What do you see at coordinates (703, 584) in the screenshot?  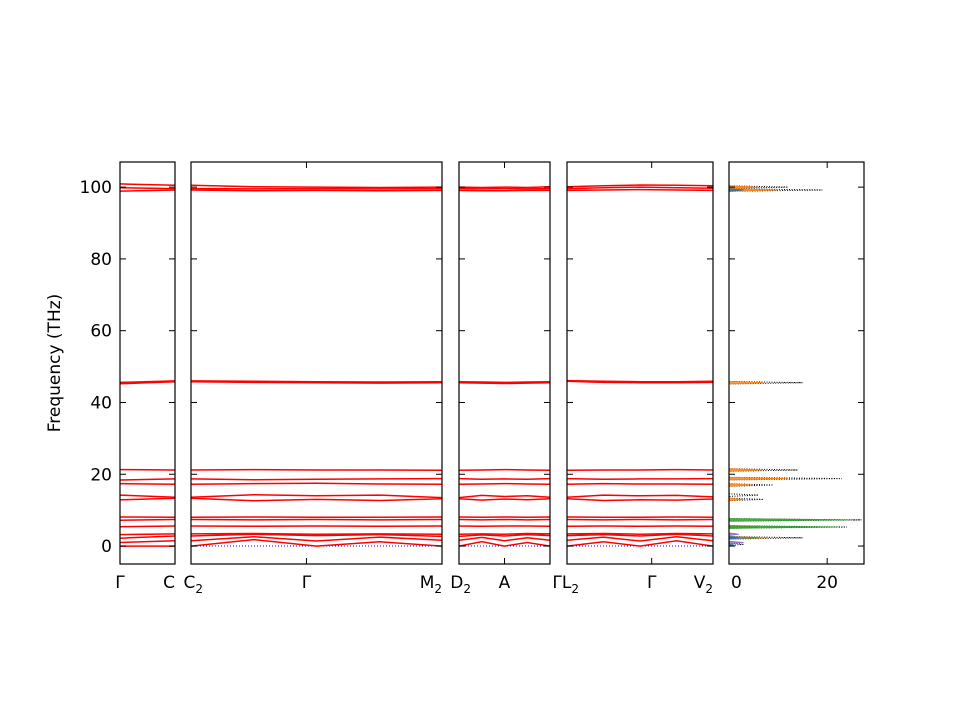 I see `x-tick-label: V2` at bounding box center [703, 584].